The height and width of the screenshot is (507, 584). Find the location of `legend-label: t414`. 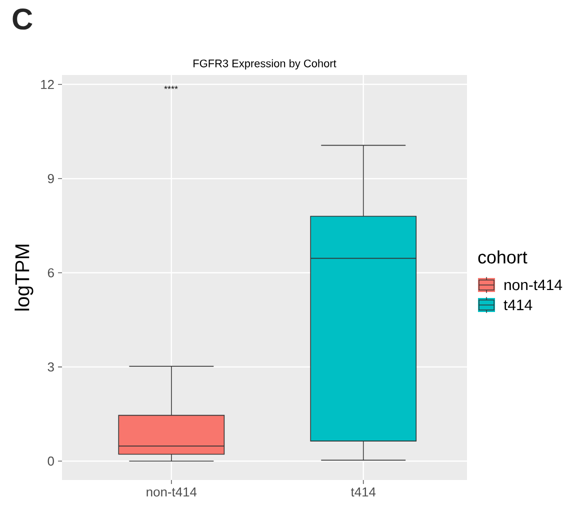

legend-label: t414 is located at coordinates (518, 305).